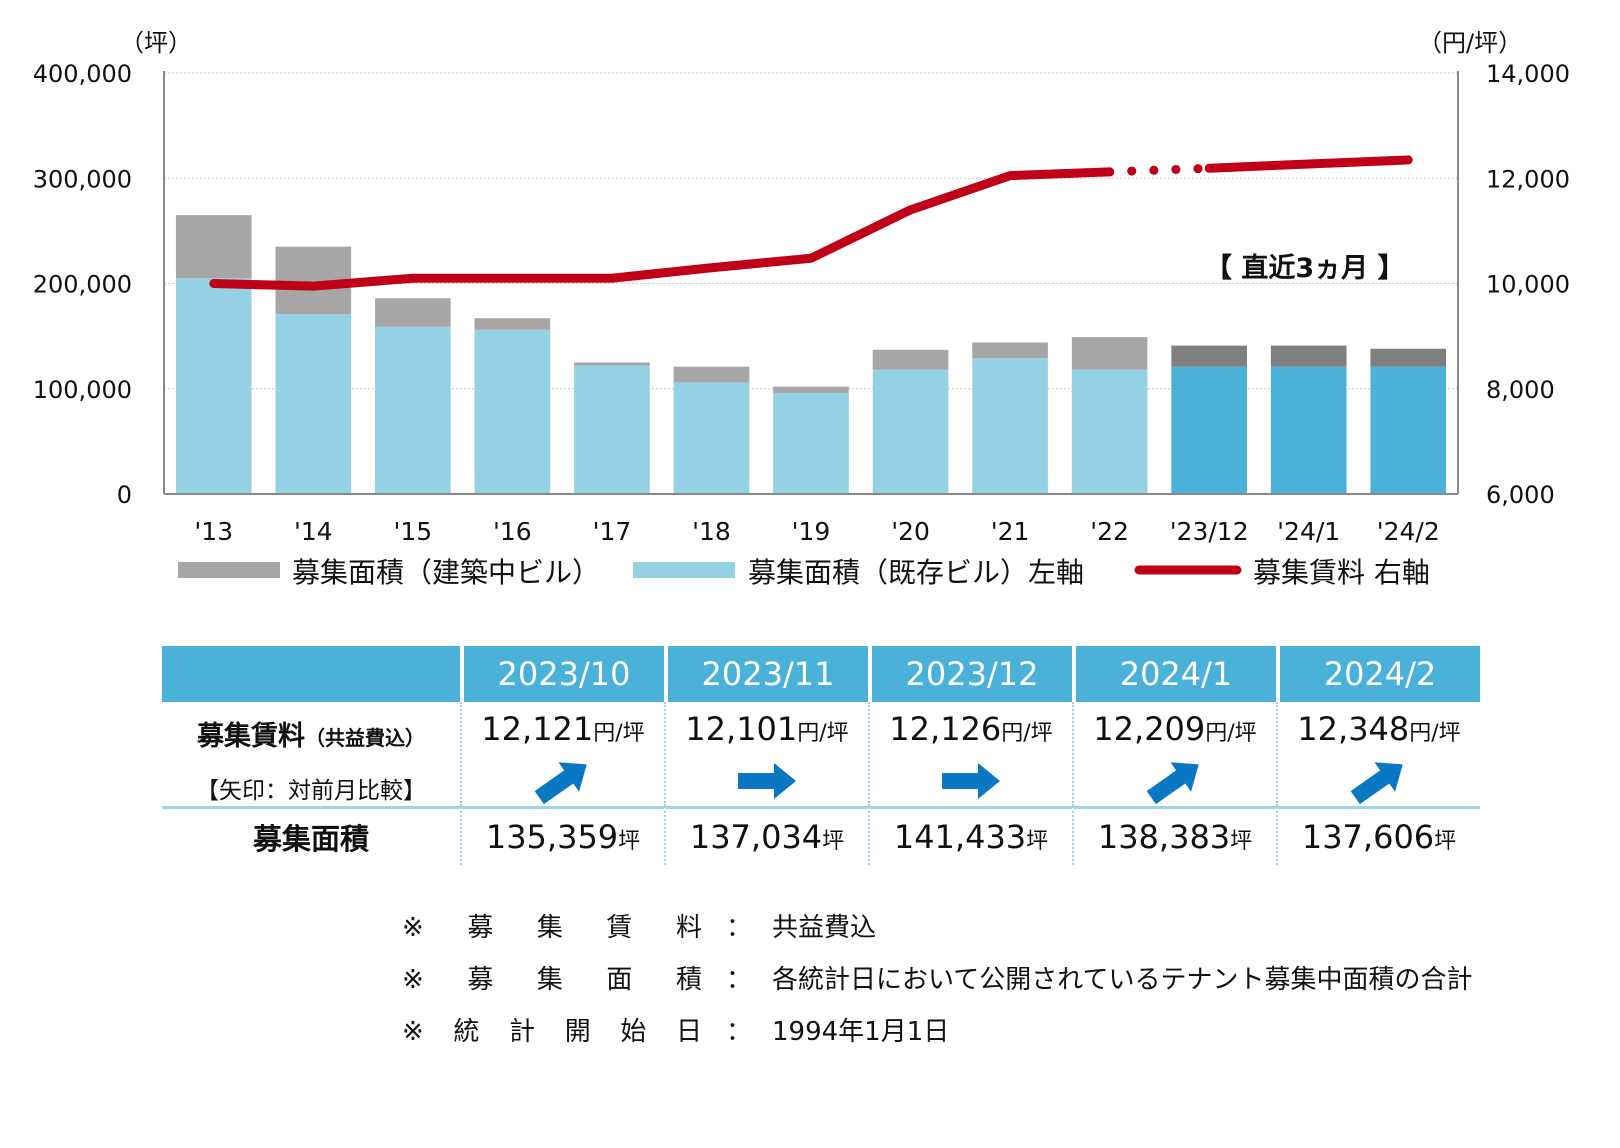 The height and width of the screenshot is (1148, 1620). What do you see at coordinates (1378, 674) in the screenshot?
I see `table-header-month: 2024/2` at bounding box center [1378, 674].